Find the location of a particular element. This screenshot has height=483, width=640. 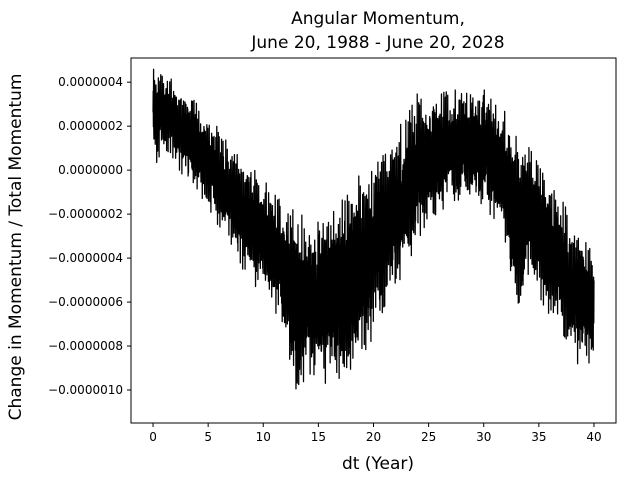

y-tick-label: −0.0000002 is located at coordinates (85, 214).